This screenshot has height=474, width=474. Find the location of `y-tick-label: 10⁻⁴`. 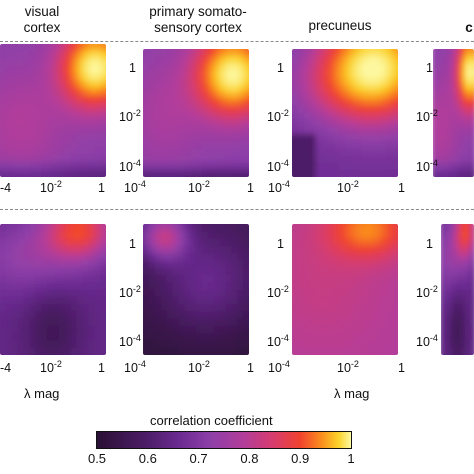

y-tick-label: 10⁻⁴ is located at coordinates (278, 341).